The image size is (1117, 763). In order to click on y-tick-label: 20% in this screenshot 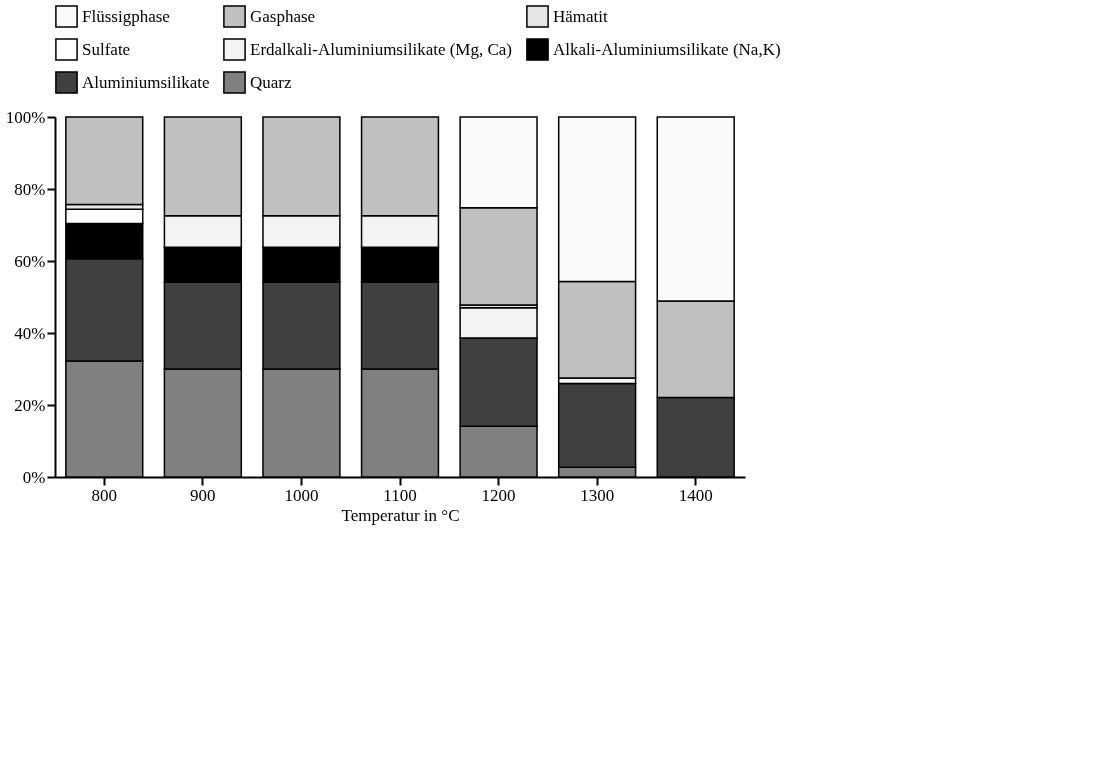, I will do `click(30, 405)`.